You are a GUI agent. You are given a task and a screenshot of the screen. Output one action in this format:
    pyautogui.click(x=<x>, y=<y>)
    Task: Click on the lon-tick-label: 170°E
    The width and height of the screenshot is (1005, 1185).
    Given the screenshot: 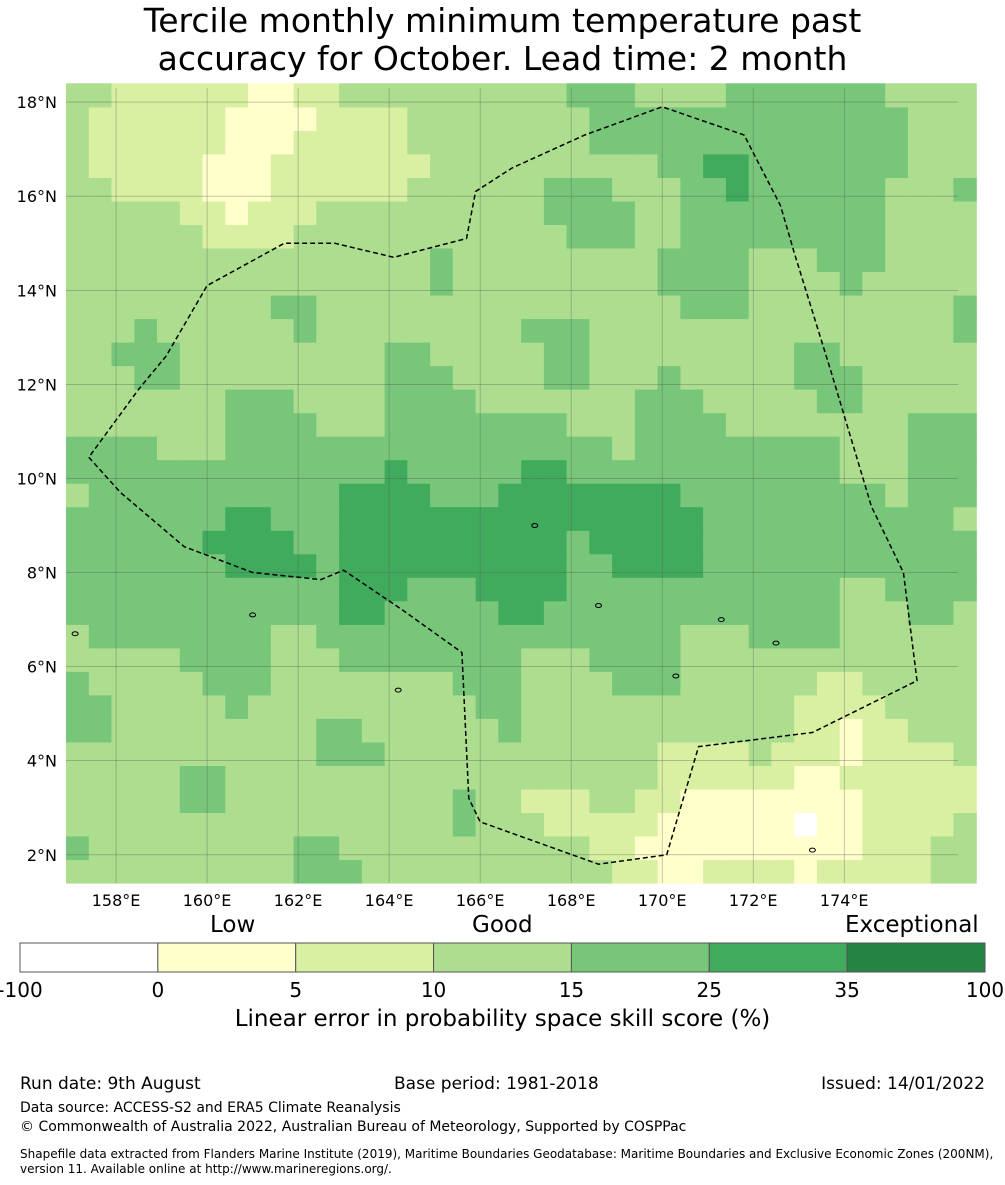 What is the action you would take?
    pyautogui.click(x=662, y=900)
    